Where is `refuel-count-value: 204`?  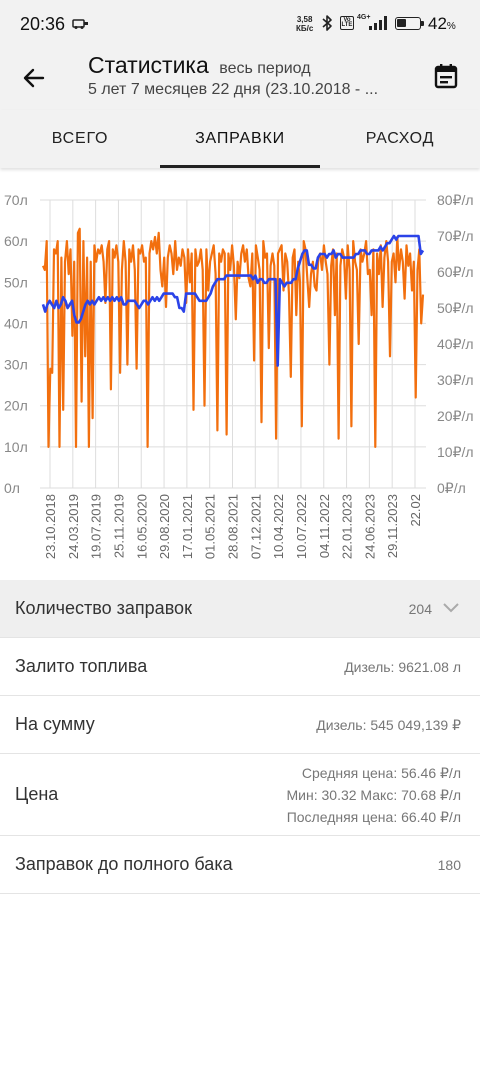
refuel-count-value: 204 is located at coordinates (420, 609).